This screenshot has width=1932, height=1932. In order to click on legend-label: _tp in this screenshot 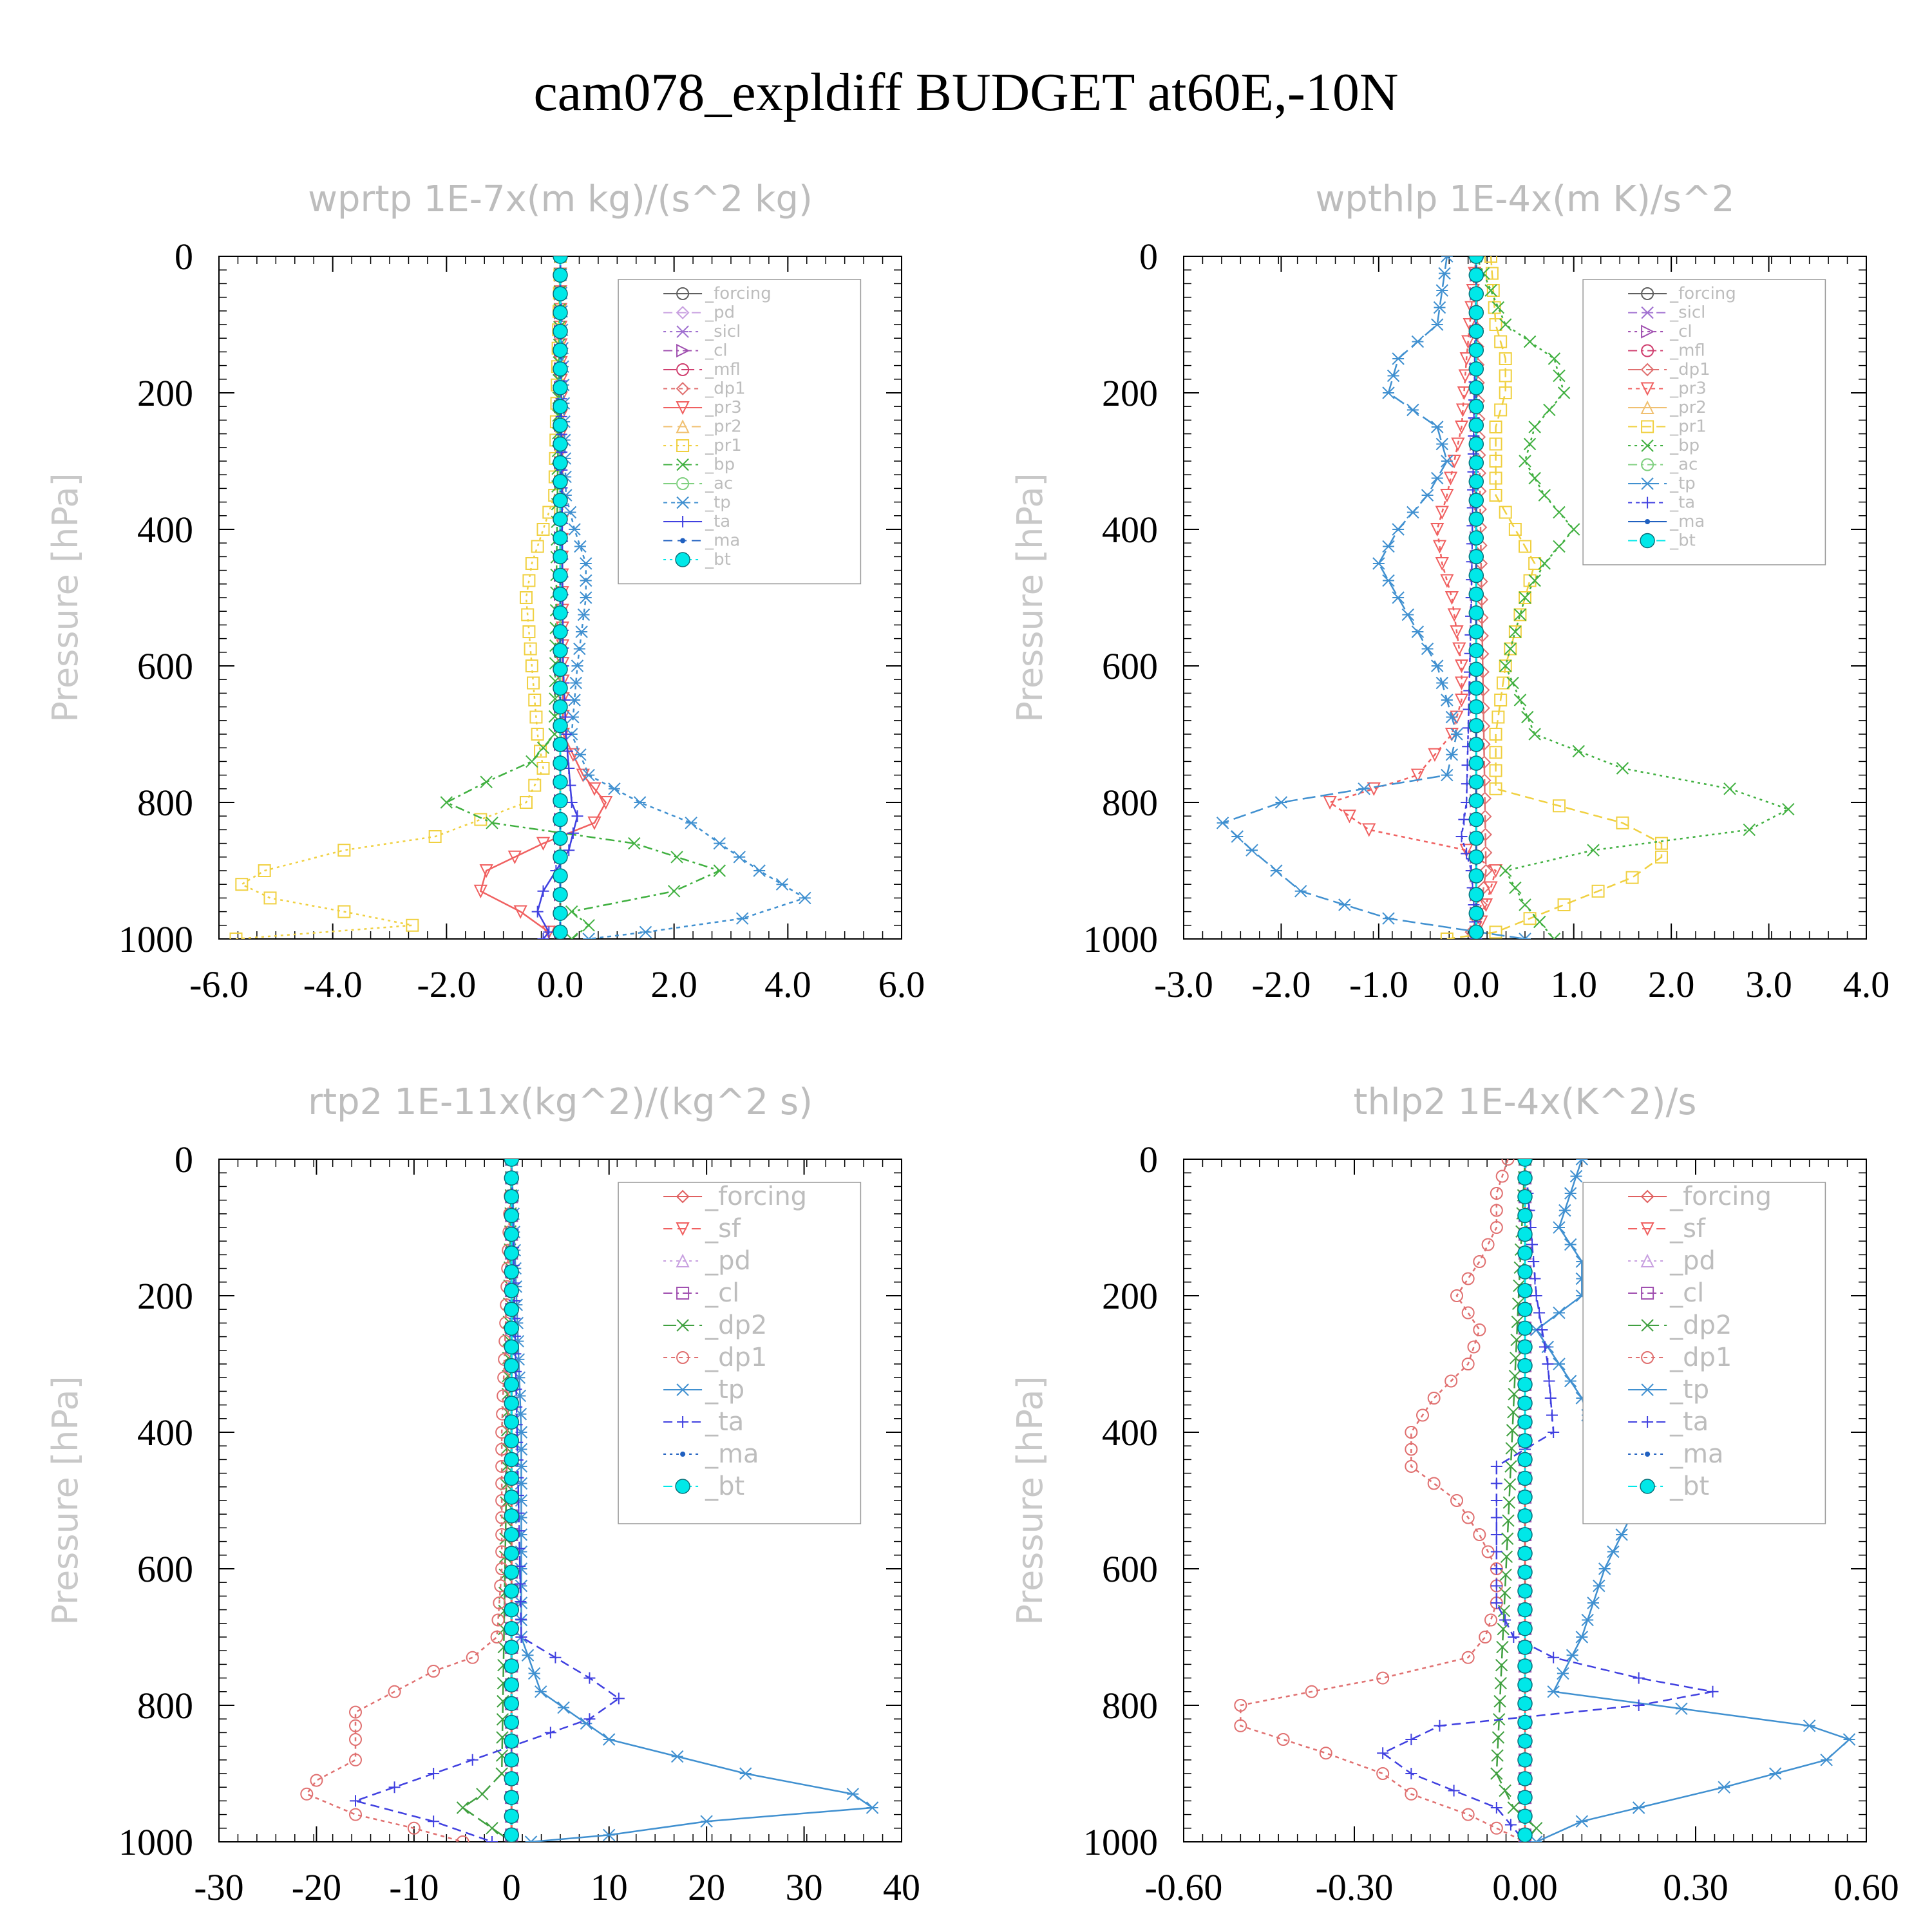, I will do `click(718, 503)`.